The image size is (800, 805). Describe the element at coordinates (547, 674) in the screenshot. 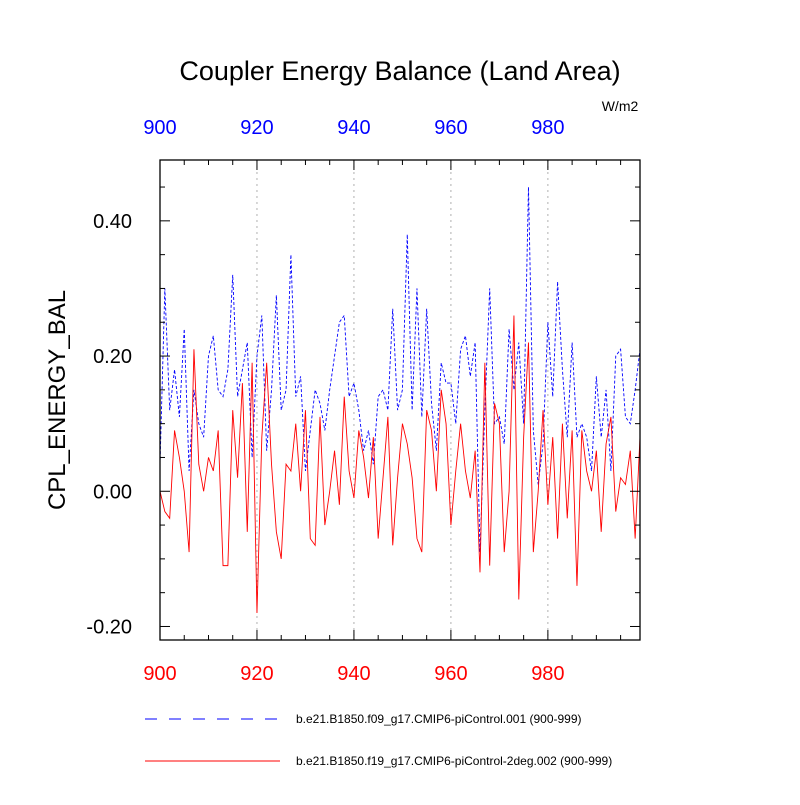

I see `x-tick-label: 980` at that location.